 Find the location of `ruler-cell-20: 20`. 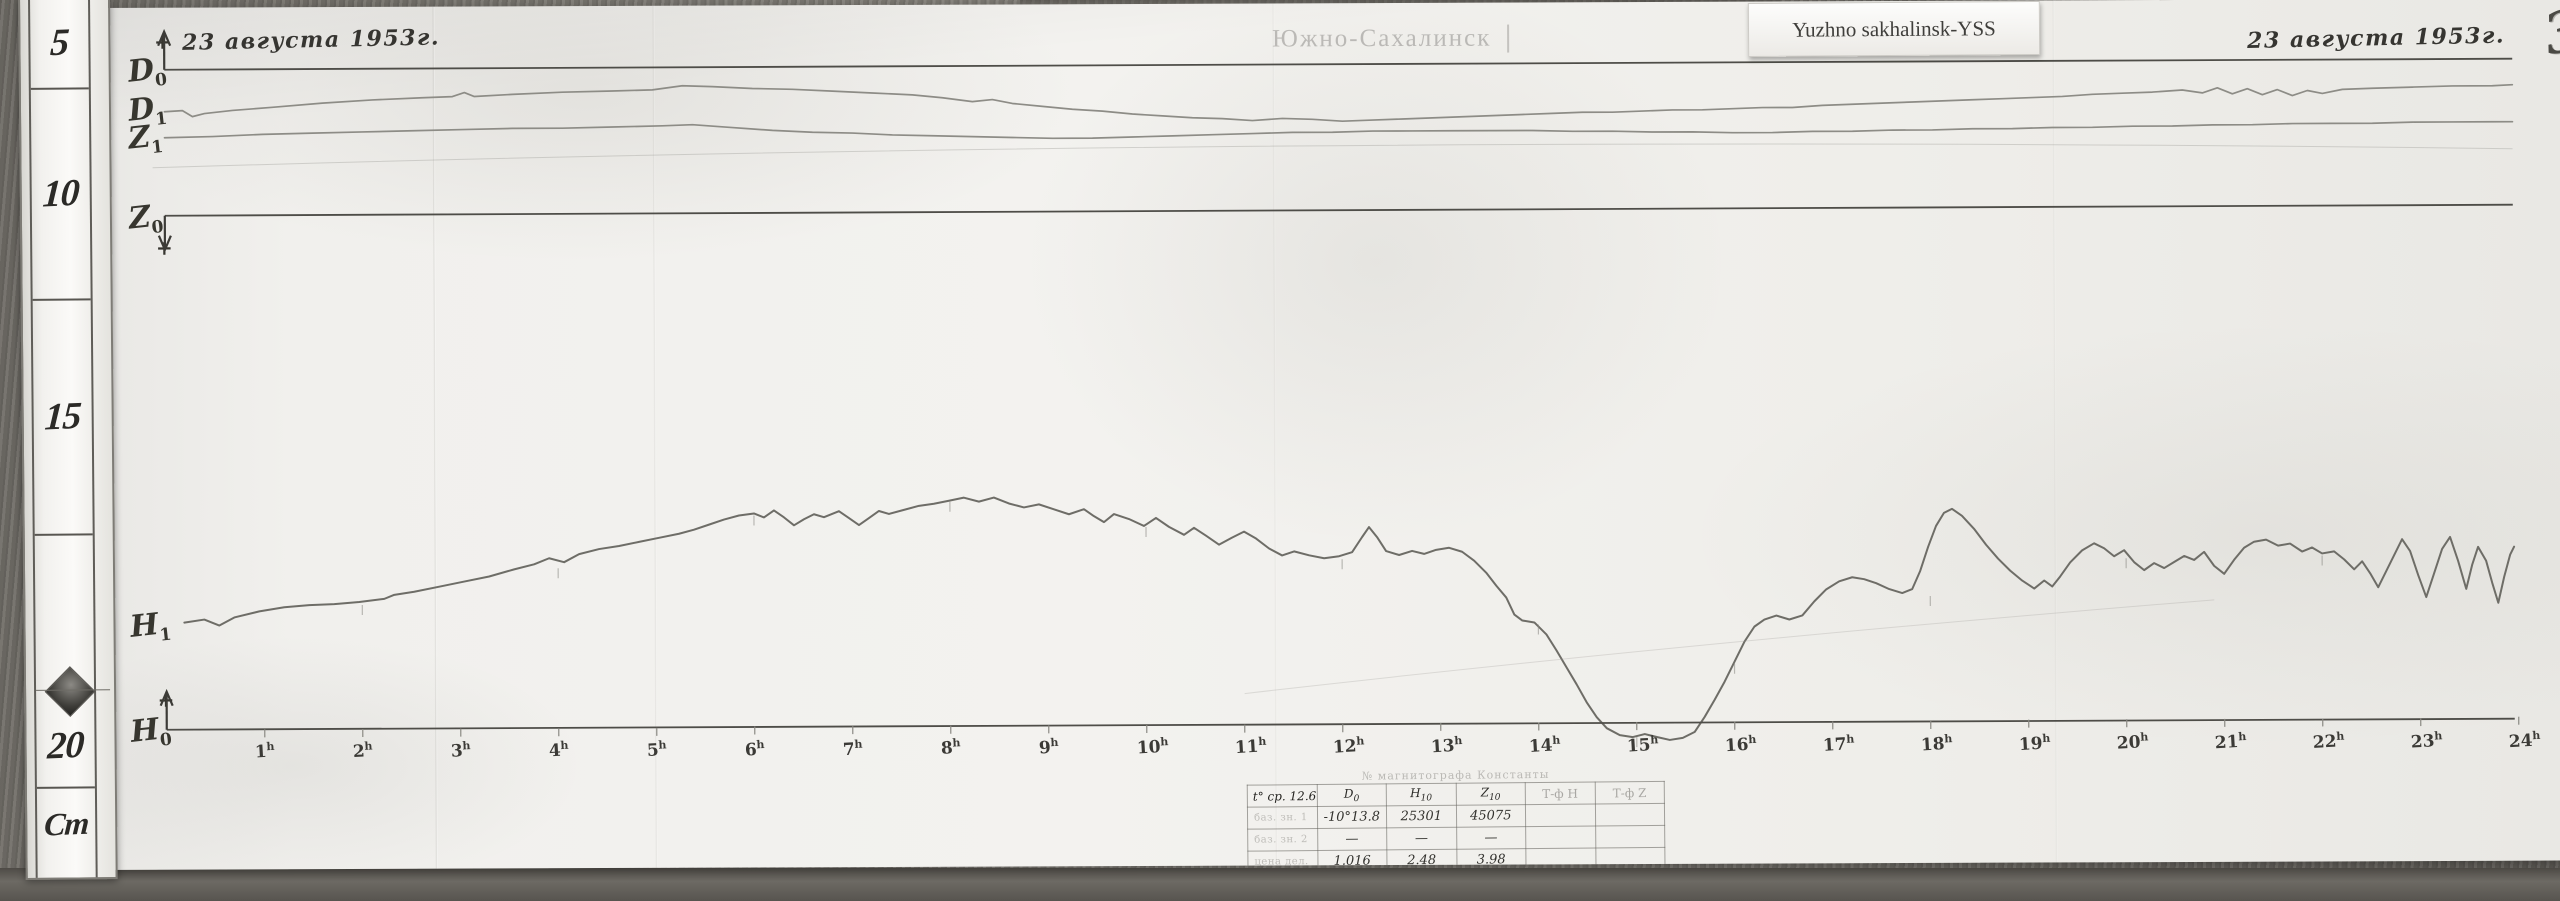

ruler-cell-20: 20 is located at coordinates (64, 661).